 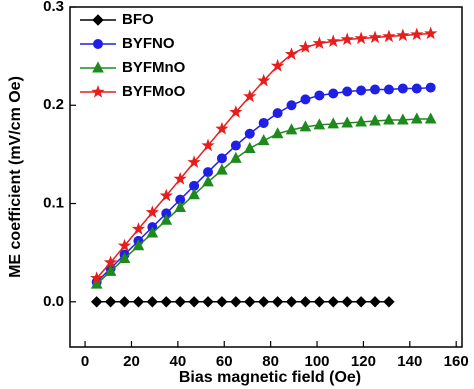 I want to click on legend-label: BYFMoO, so click(x=154, y=91).